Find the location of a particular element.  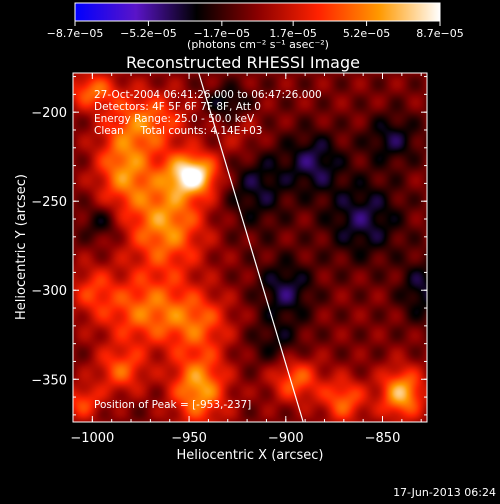

y-axis-tick-label: −250 is located at coordinates (49, 202).